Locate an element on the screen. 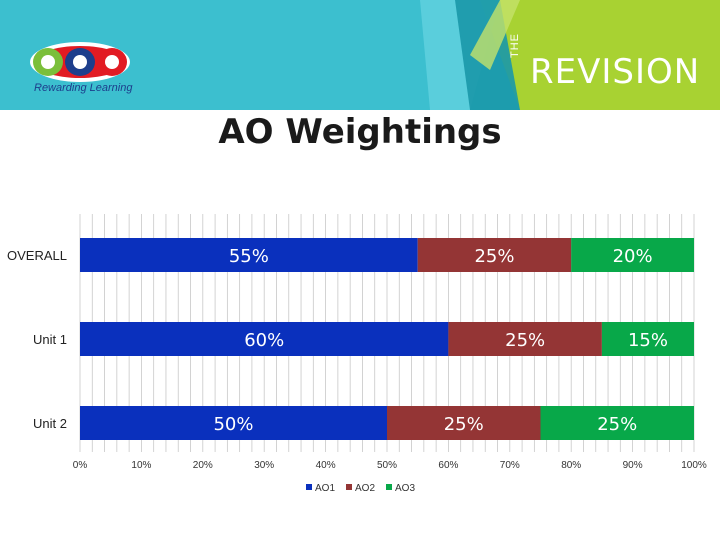  x-tick-label: 50% is located at coordinates (387, 465).